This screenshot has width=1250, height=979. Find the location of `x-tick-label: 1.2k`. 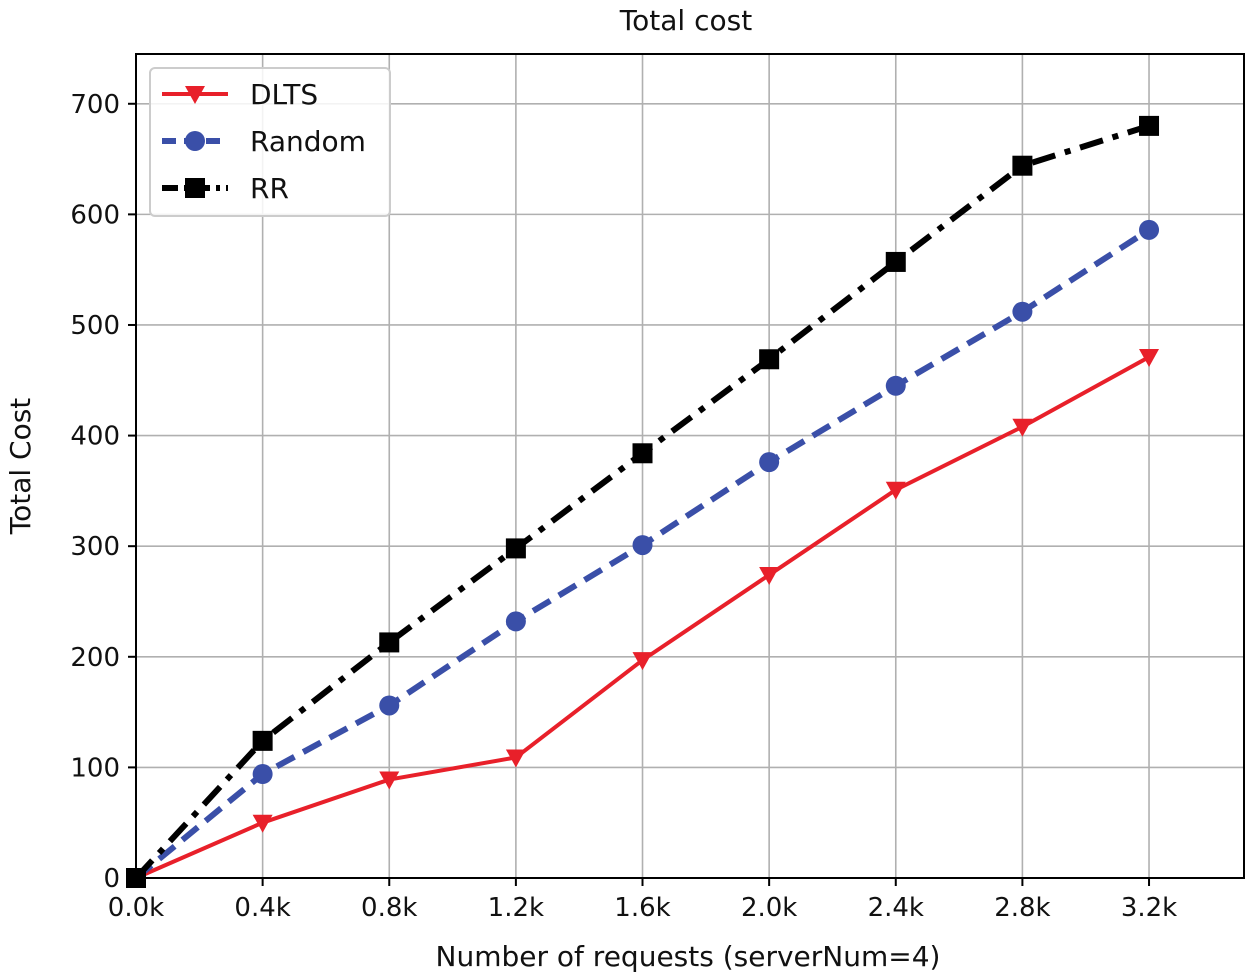

x-tick-label: 1.2k is located at coordinates (516, 908).